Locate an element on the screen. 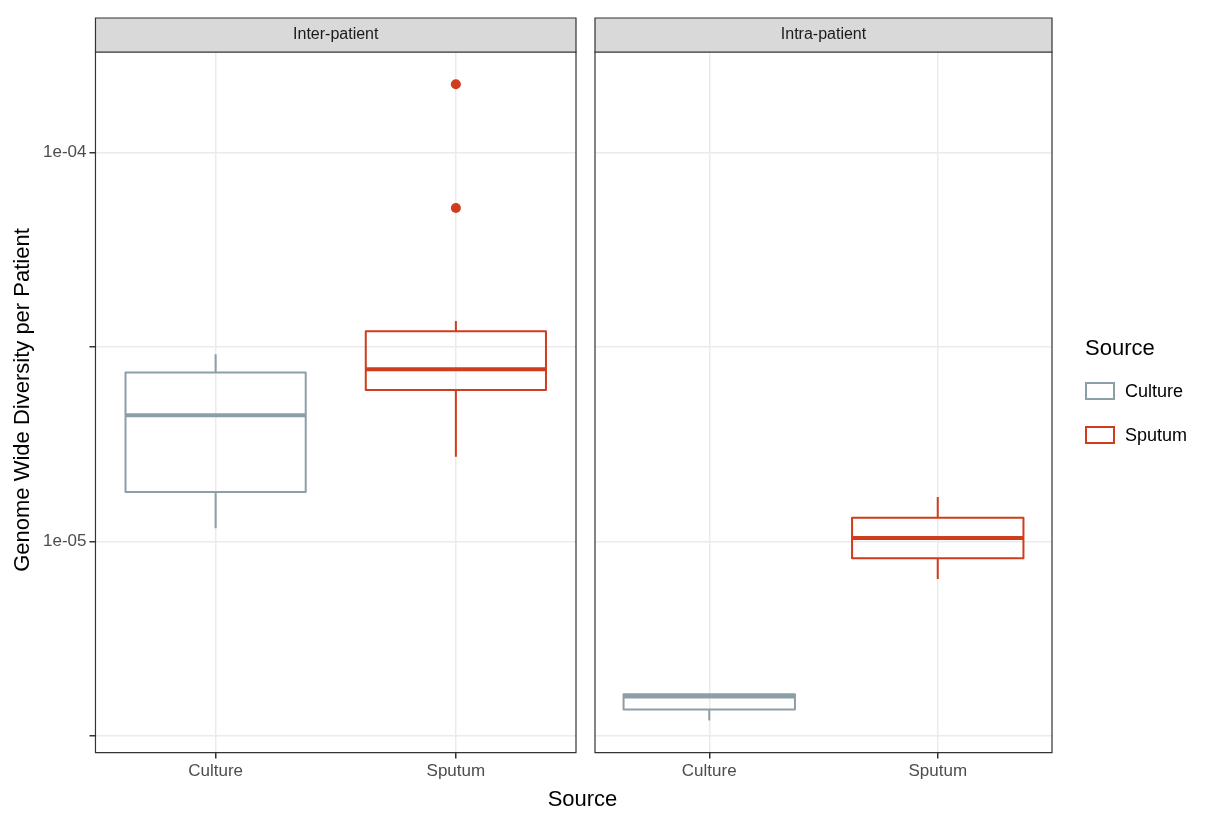 The width and height of the screenshot is (1225, 813). legend-title: Source is located at coordinates (1120, 348).